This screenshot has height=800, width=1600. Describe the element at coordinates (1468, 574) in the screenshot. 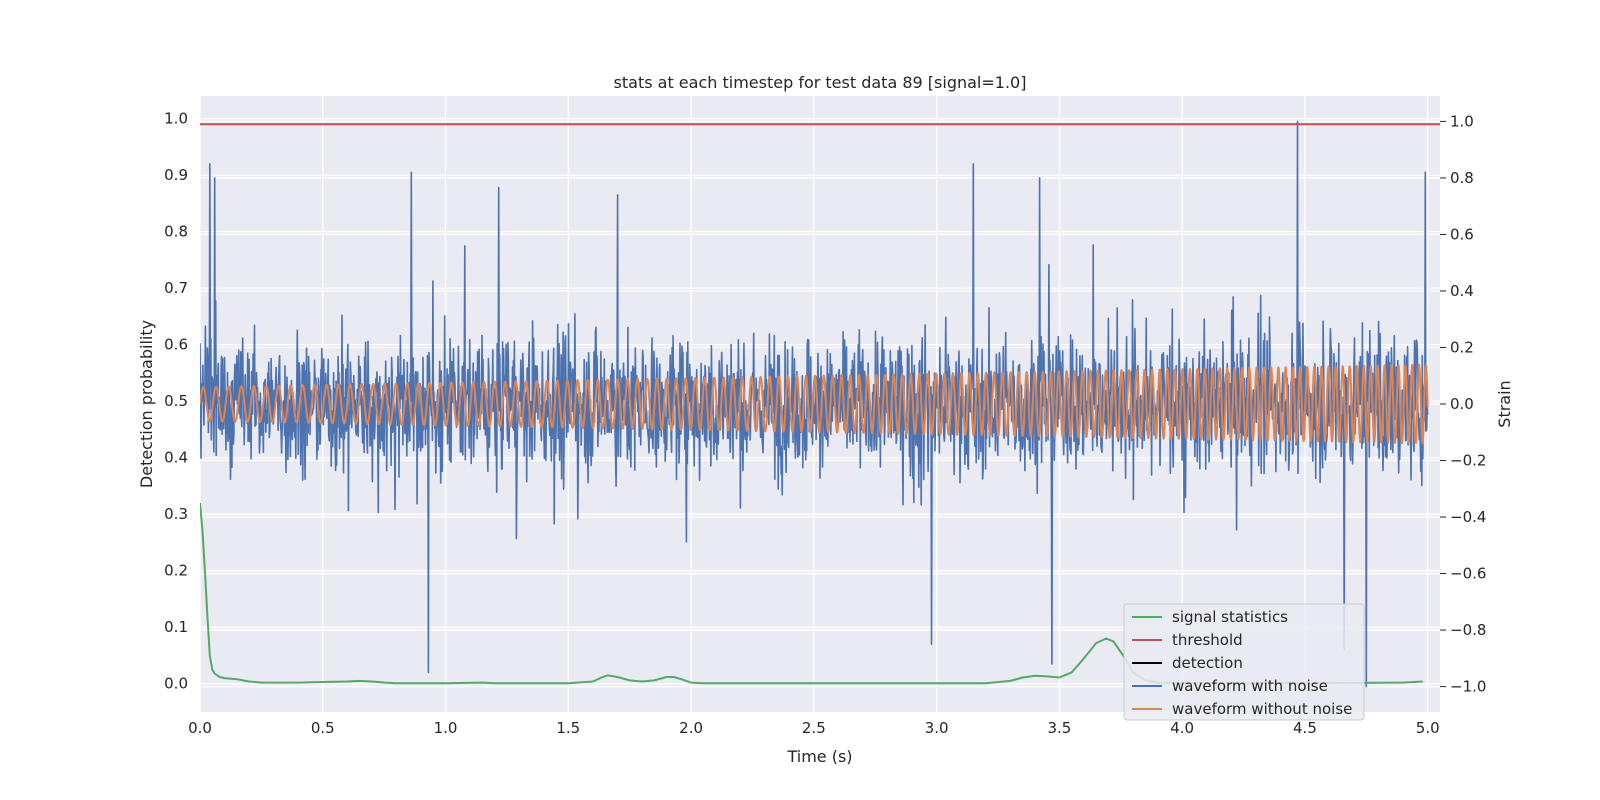

I see `y2-tick-label: −0.6` at that location.